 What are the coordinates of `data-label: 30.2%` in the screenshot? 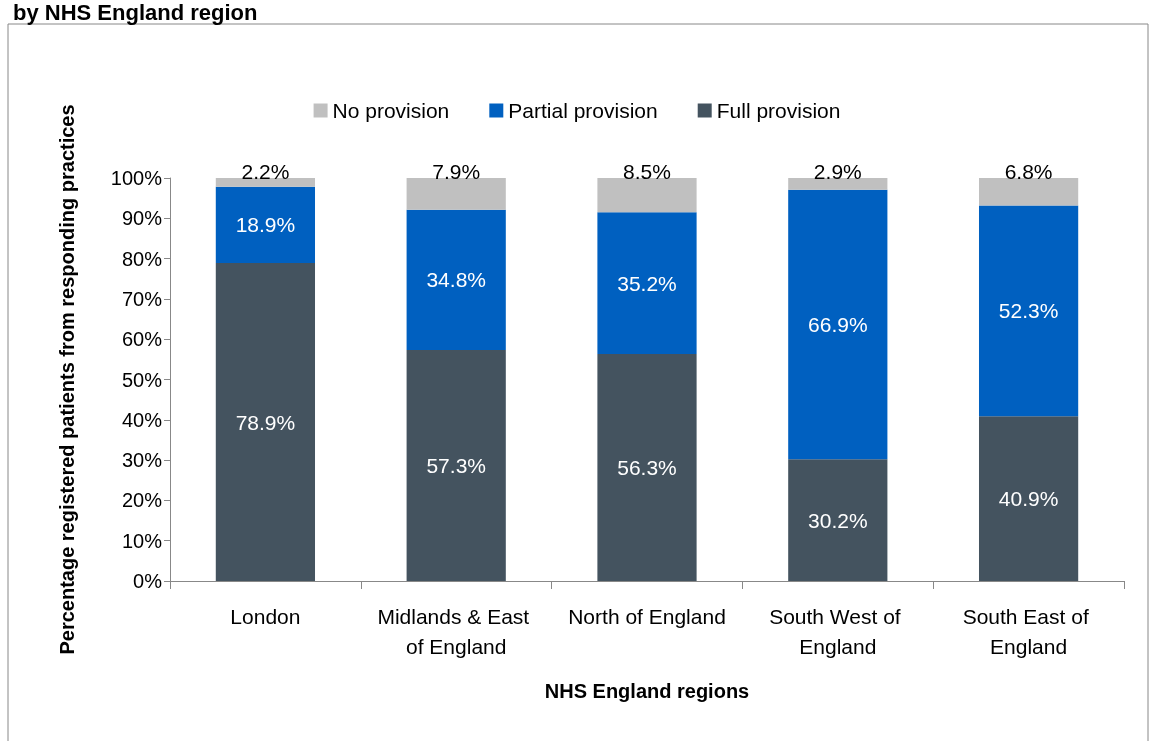 It's located at (838, 520).